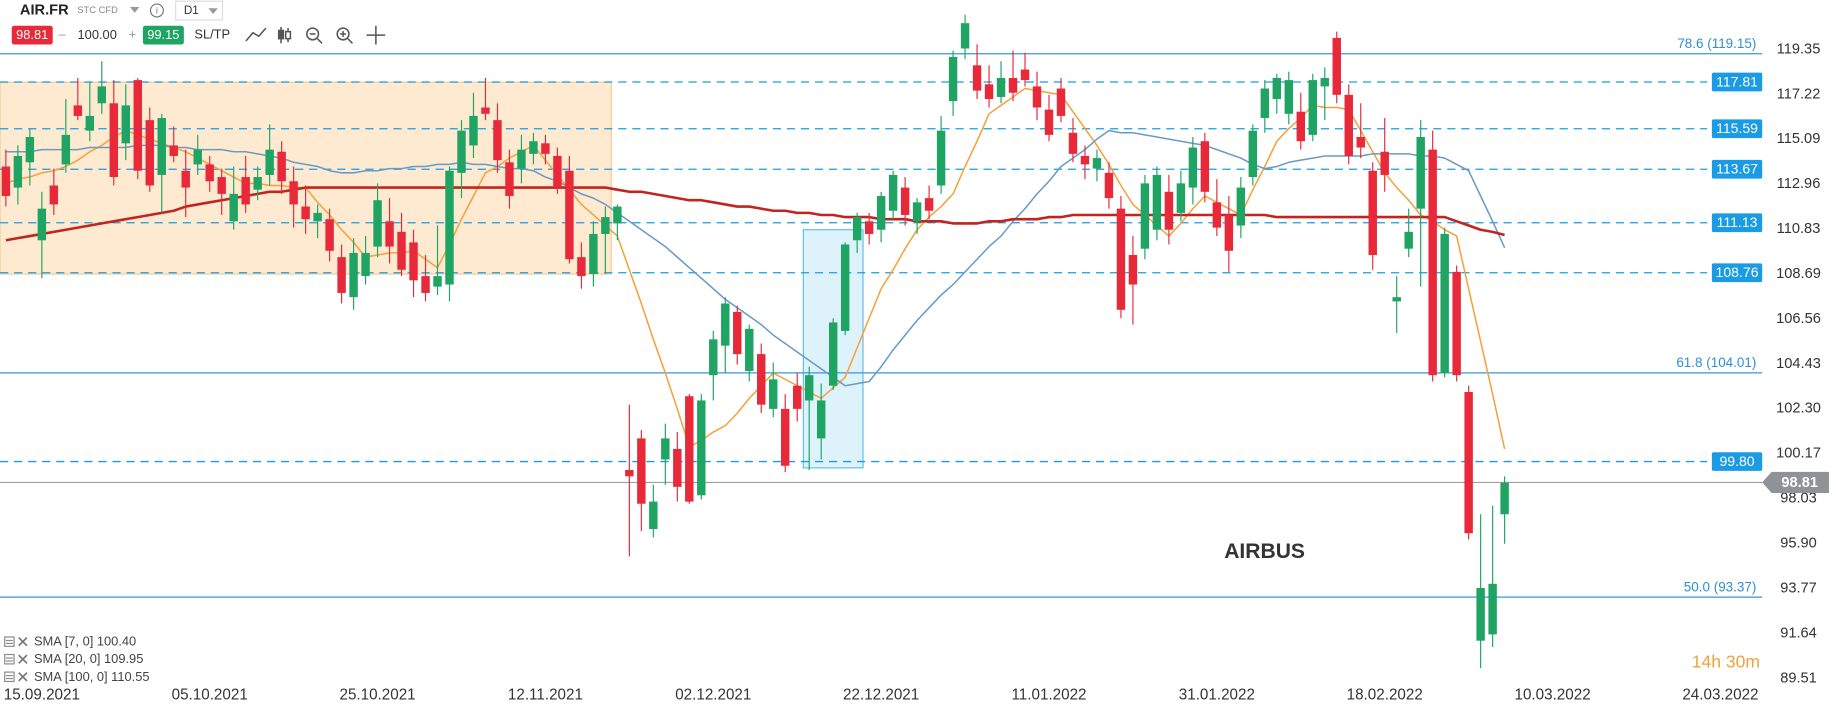 The width and height of the screenshot is (1836, 716). Describe the element at coordinates (1799, 94) in the screenshot. I see `y-tick-label: 117.22` at that location.